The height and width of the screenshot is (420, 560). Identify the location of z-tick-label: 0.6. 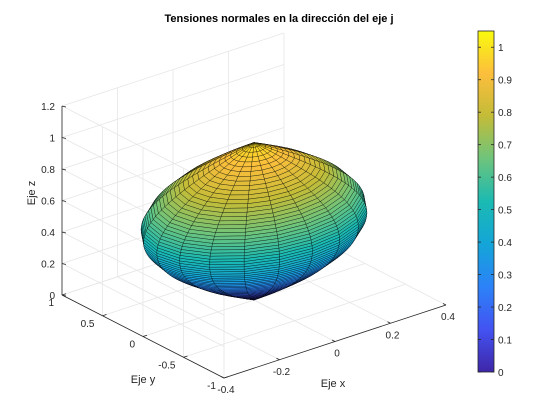
(48, 202).